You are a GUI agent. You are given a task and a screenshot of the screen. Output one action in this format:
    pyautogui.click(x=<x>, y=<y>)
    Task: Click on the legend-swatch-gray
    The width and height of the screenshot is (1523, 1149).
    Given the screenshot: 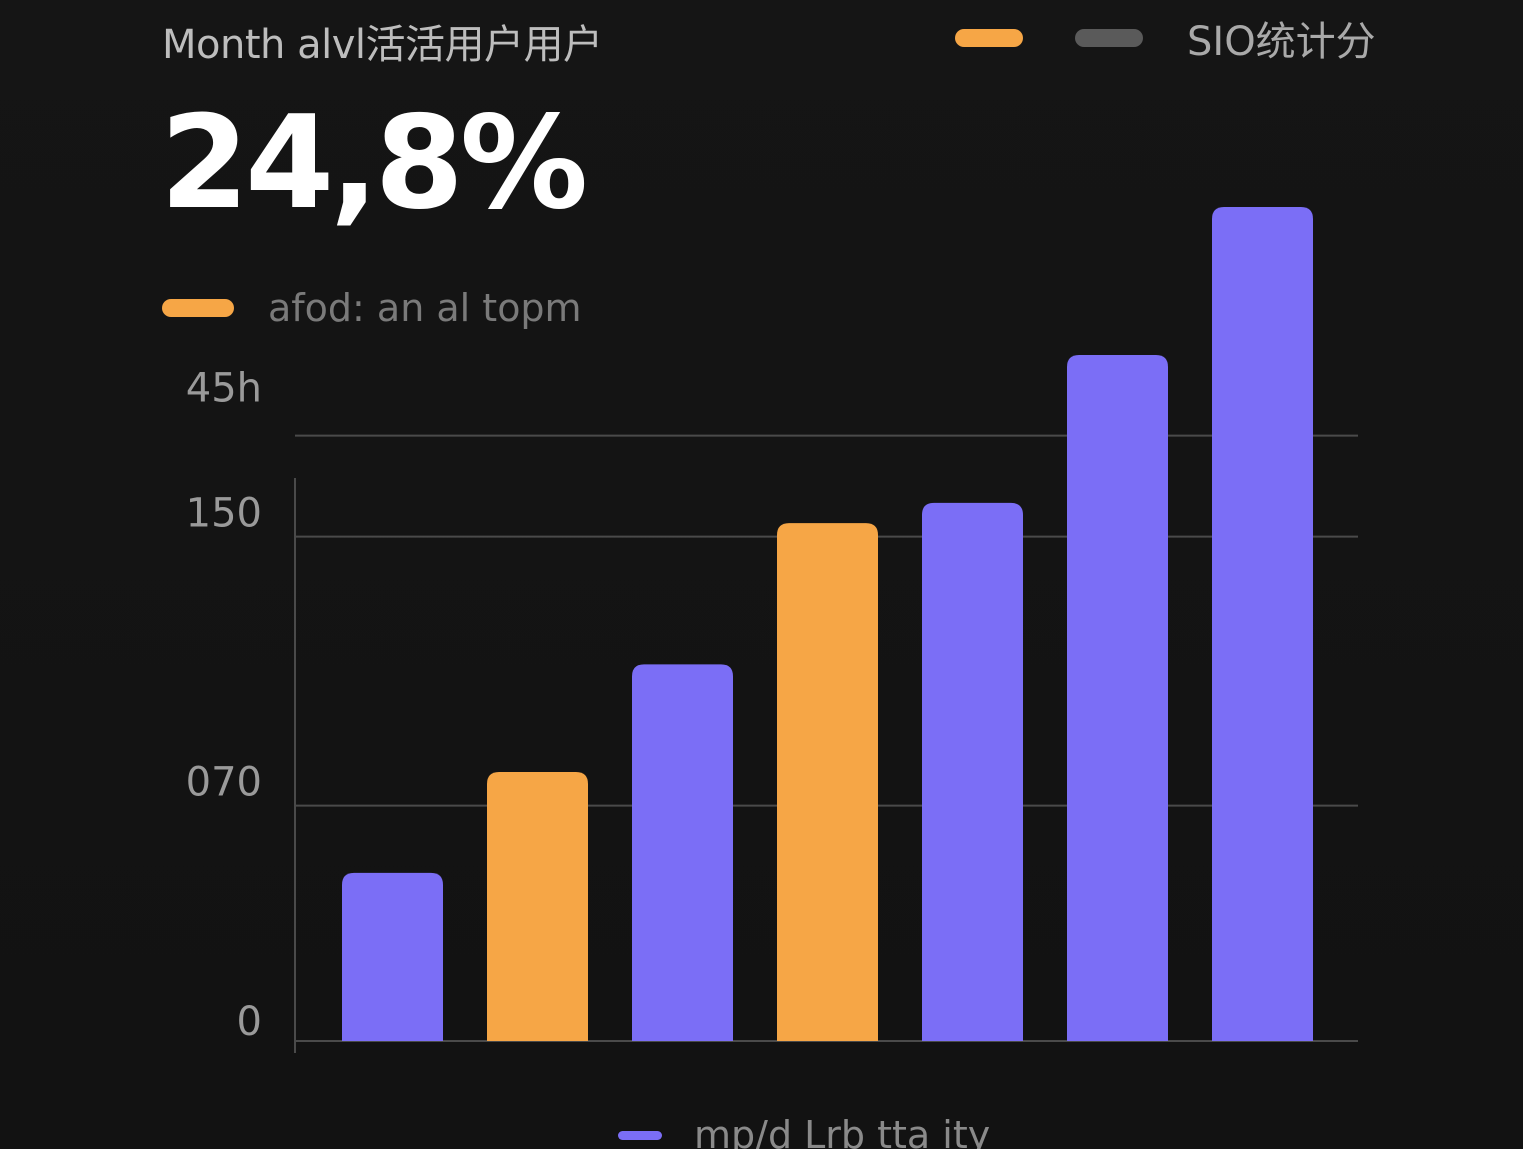 What is the action you would take?
    pyautogui.click(x=1109, y=38)
    